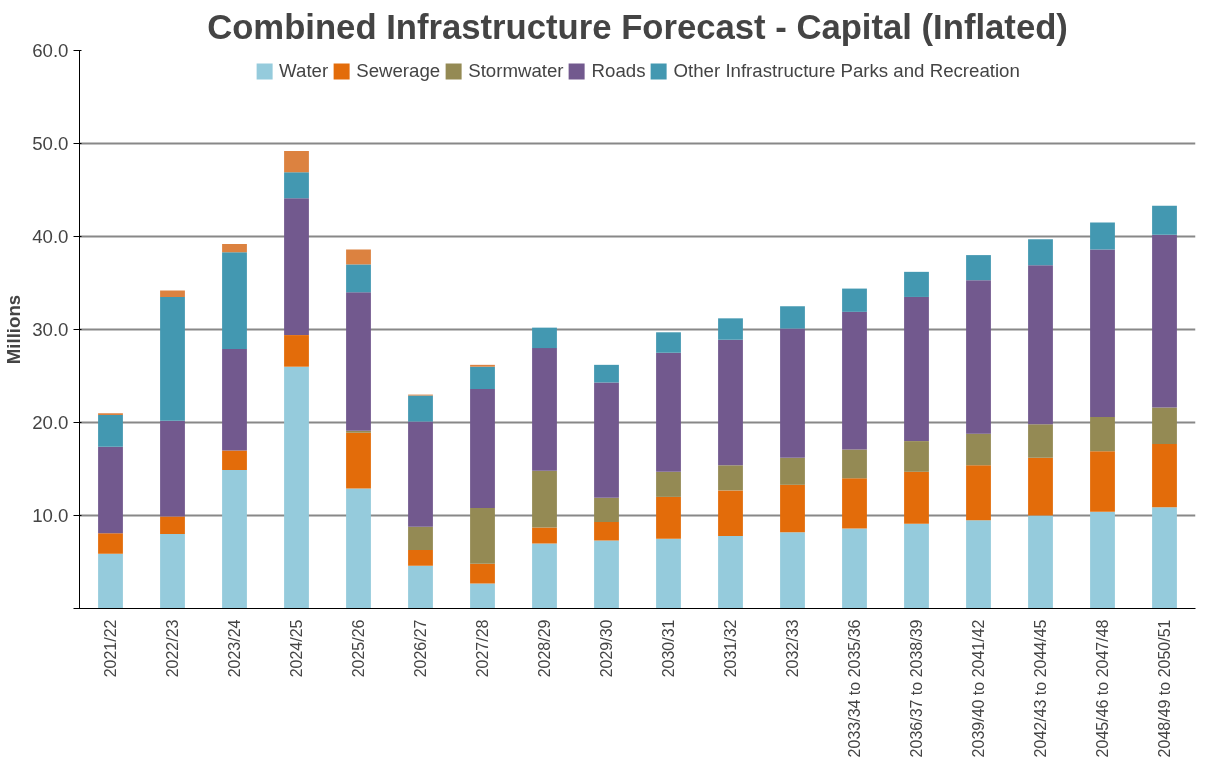 The width and height of the screenshot is (1210, 767). I want to click on x-tick-label: 2048/49 to 2050/51, so click(1164, 688).